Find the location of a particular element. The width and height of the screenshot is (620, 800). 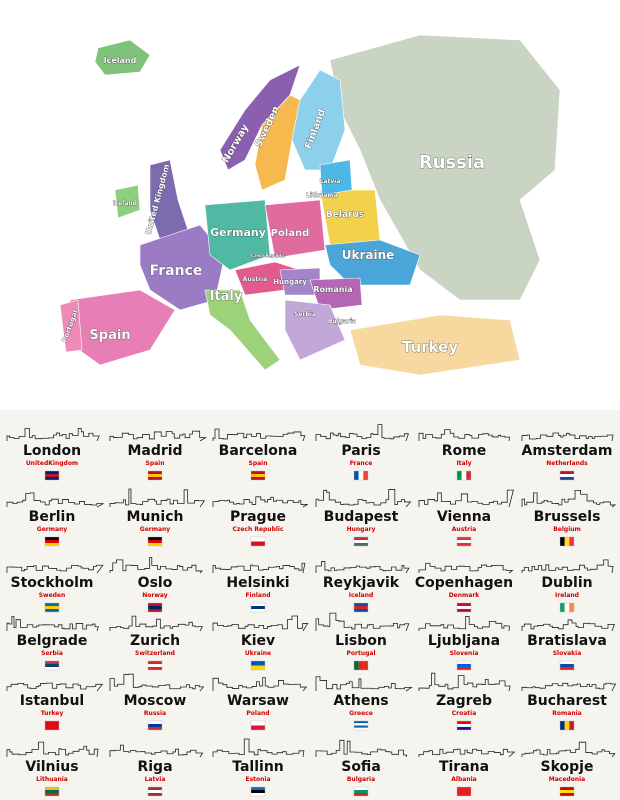

city-country: Poland is located at coordinates (257, 713).